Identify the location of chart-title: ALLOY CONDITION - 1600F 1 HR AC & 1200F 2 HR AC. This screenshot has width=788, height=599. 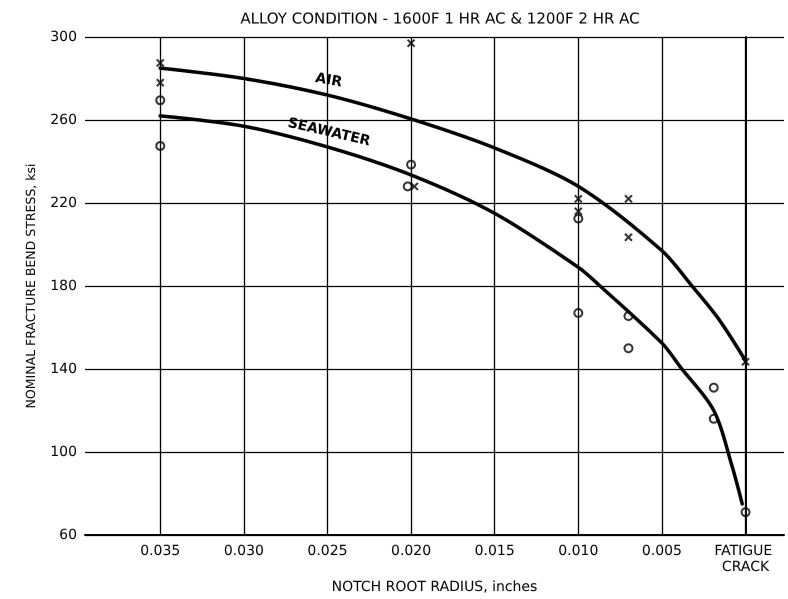
(440, 19).